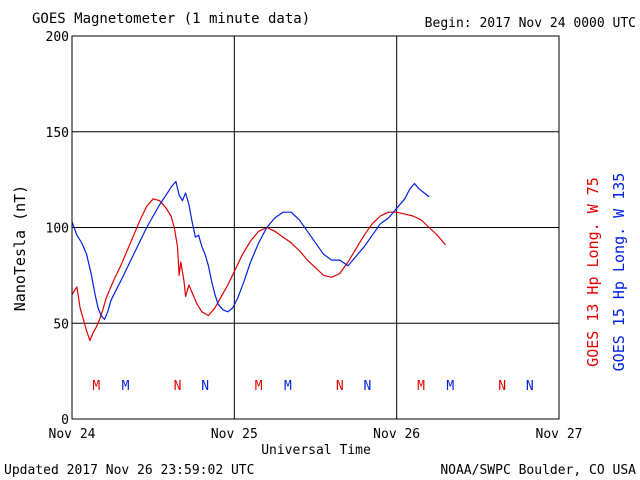  What do you see at coordinates (65, 420) in the screenshot?
I see `y-tick-label: 0` at bounding box center [65, 420].